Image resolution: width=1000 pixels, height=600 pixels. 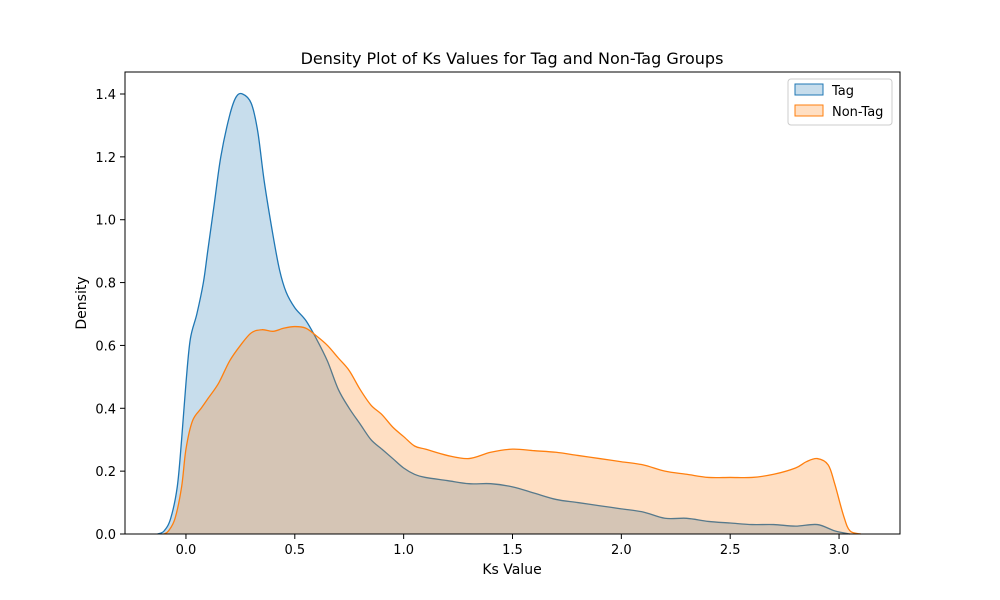 What do you see at coordinates (105, 95) in the screenshot?
I see `y-tick-label: 1.4` at bounding box center [105, 95].